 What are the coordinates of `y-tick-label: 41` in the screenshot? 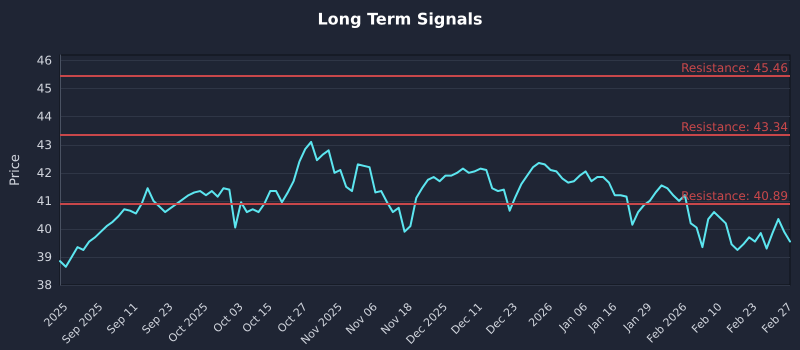 It's located at (44, 201).